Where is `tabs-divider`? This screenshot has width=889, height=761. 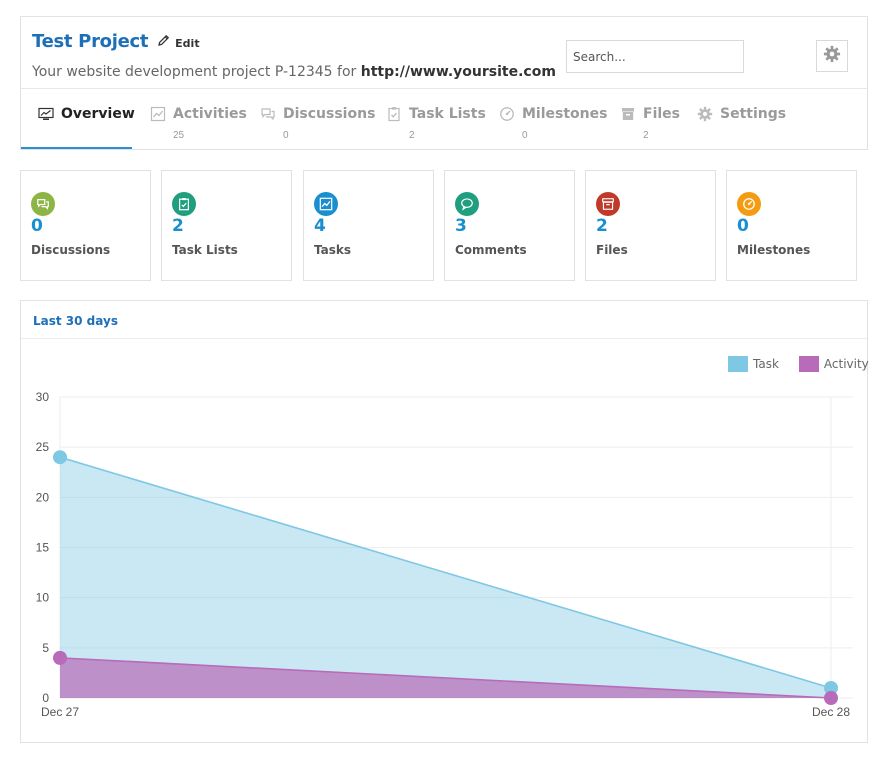 tabs-divider is located at coordinates (444, 88).